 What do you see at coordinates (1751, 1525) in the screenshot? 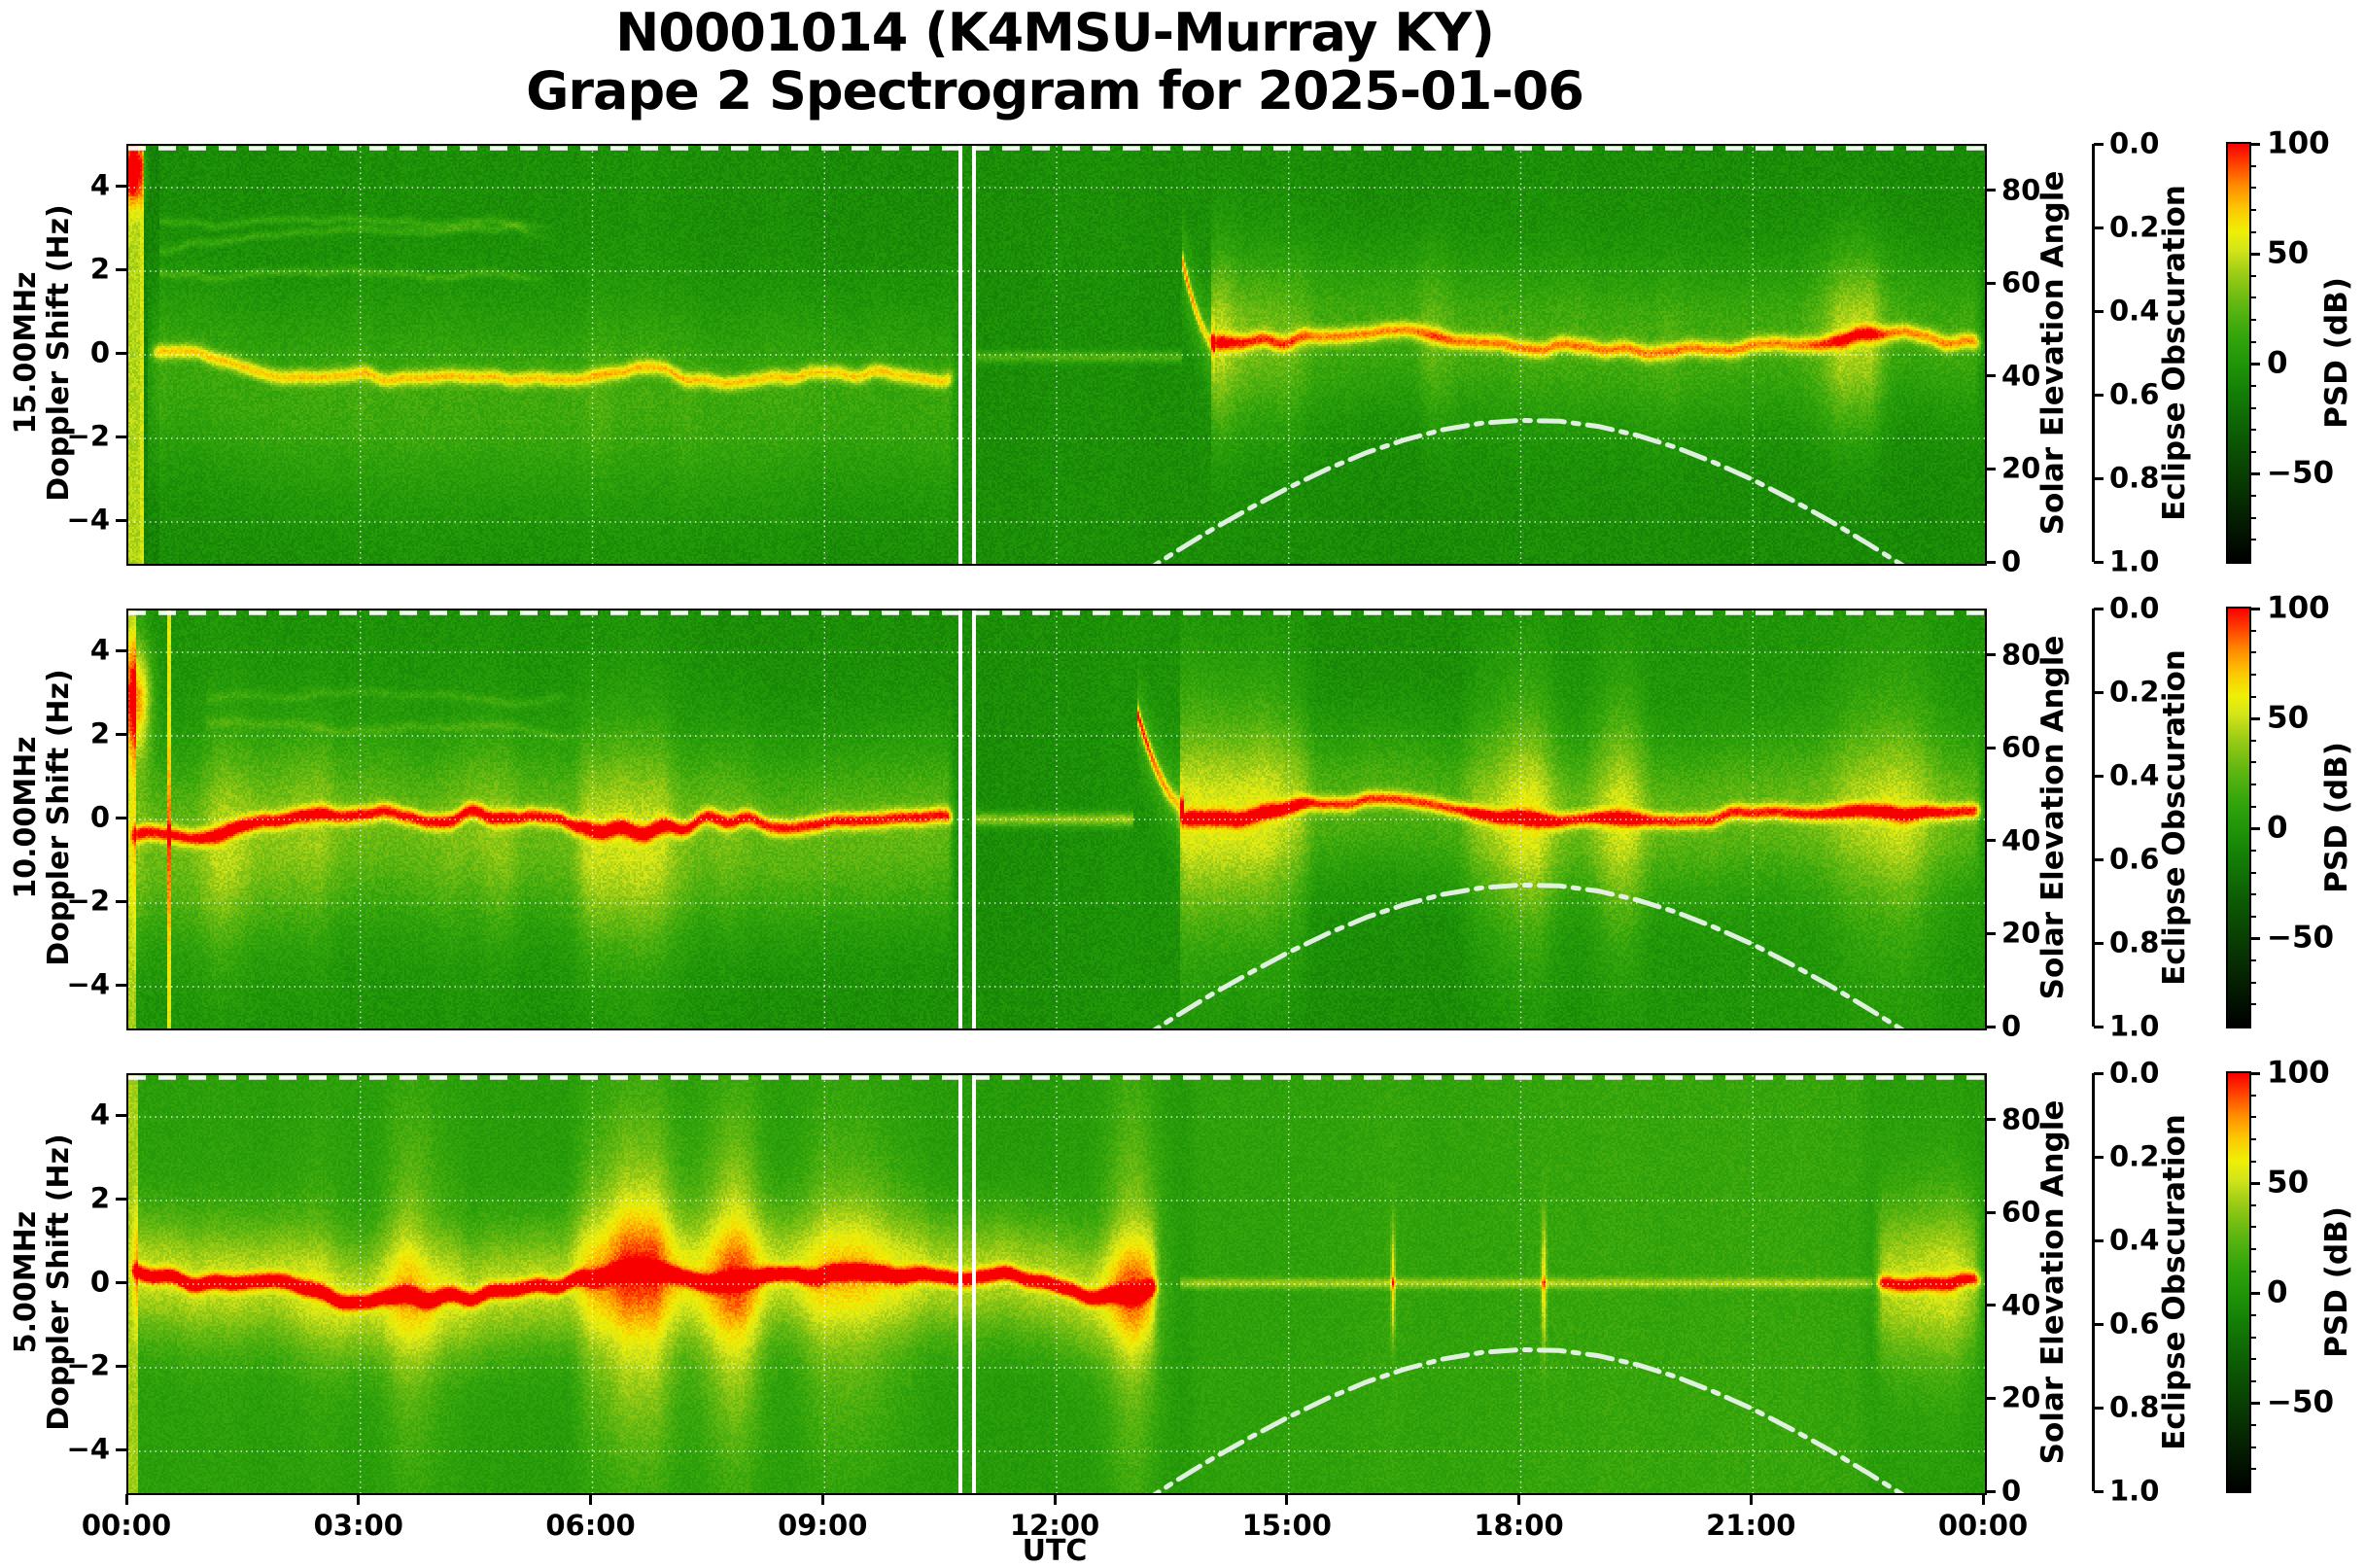
I see `x-tick-label: 21:00` at bounding box center [1751, 1525].